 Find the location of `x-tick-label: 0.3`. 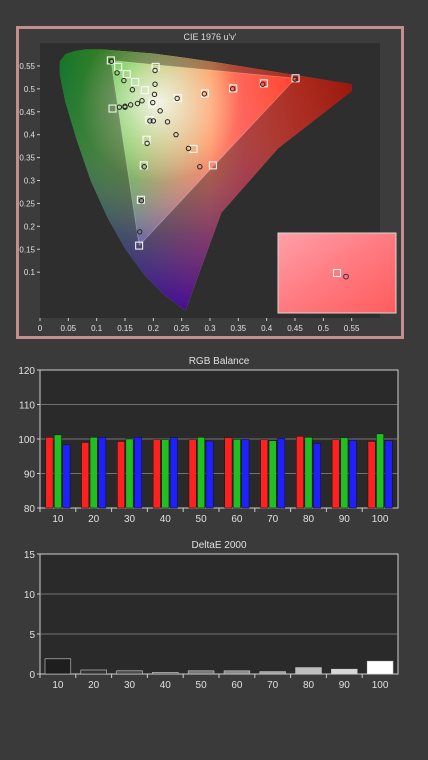

x-tick-label: 0.3 is located at coordinates (210, 328).